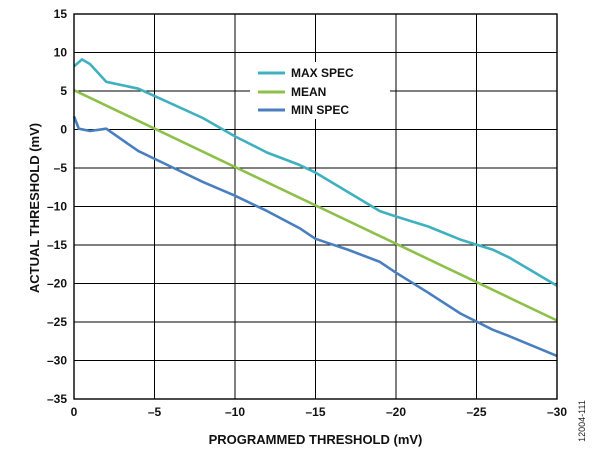 The width and height of the screenshot is (595, 455). Describe the element at coordinates (63, 91) in the screenshot. I see `y-tick-label: 5` at that location.